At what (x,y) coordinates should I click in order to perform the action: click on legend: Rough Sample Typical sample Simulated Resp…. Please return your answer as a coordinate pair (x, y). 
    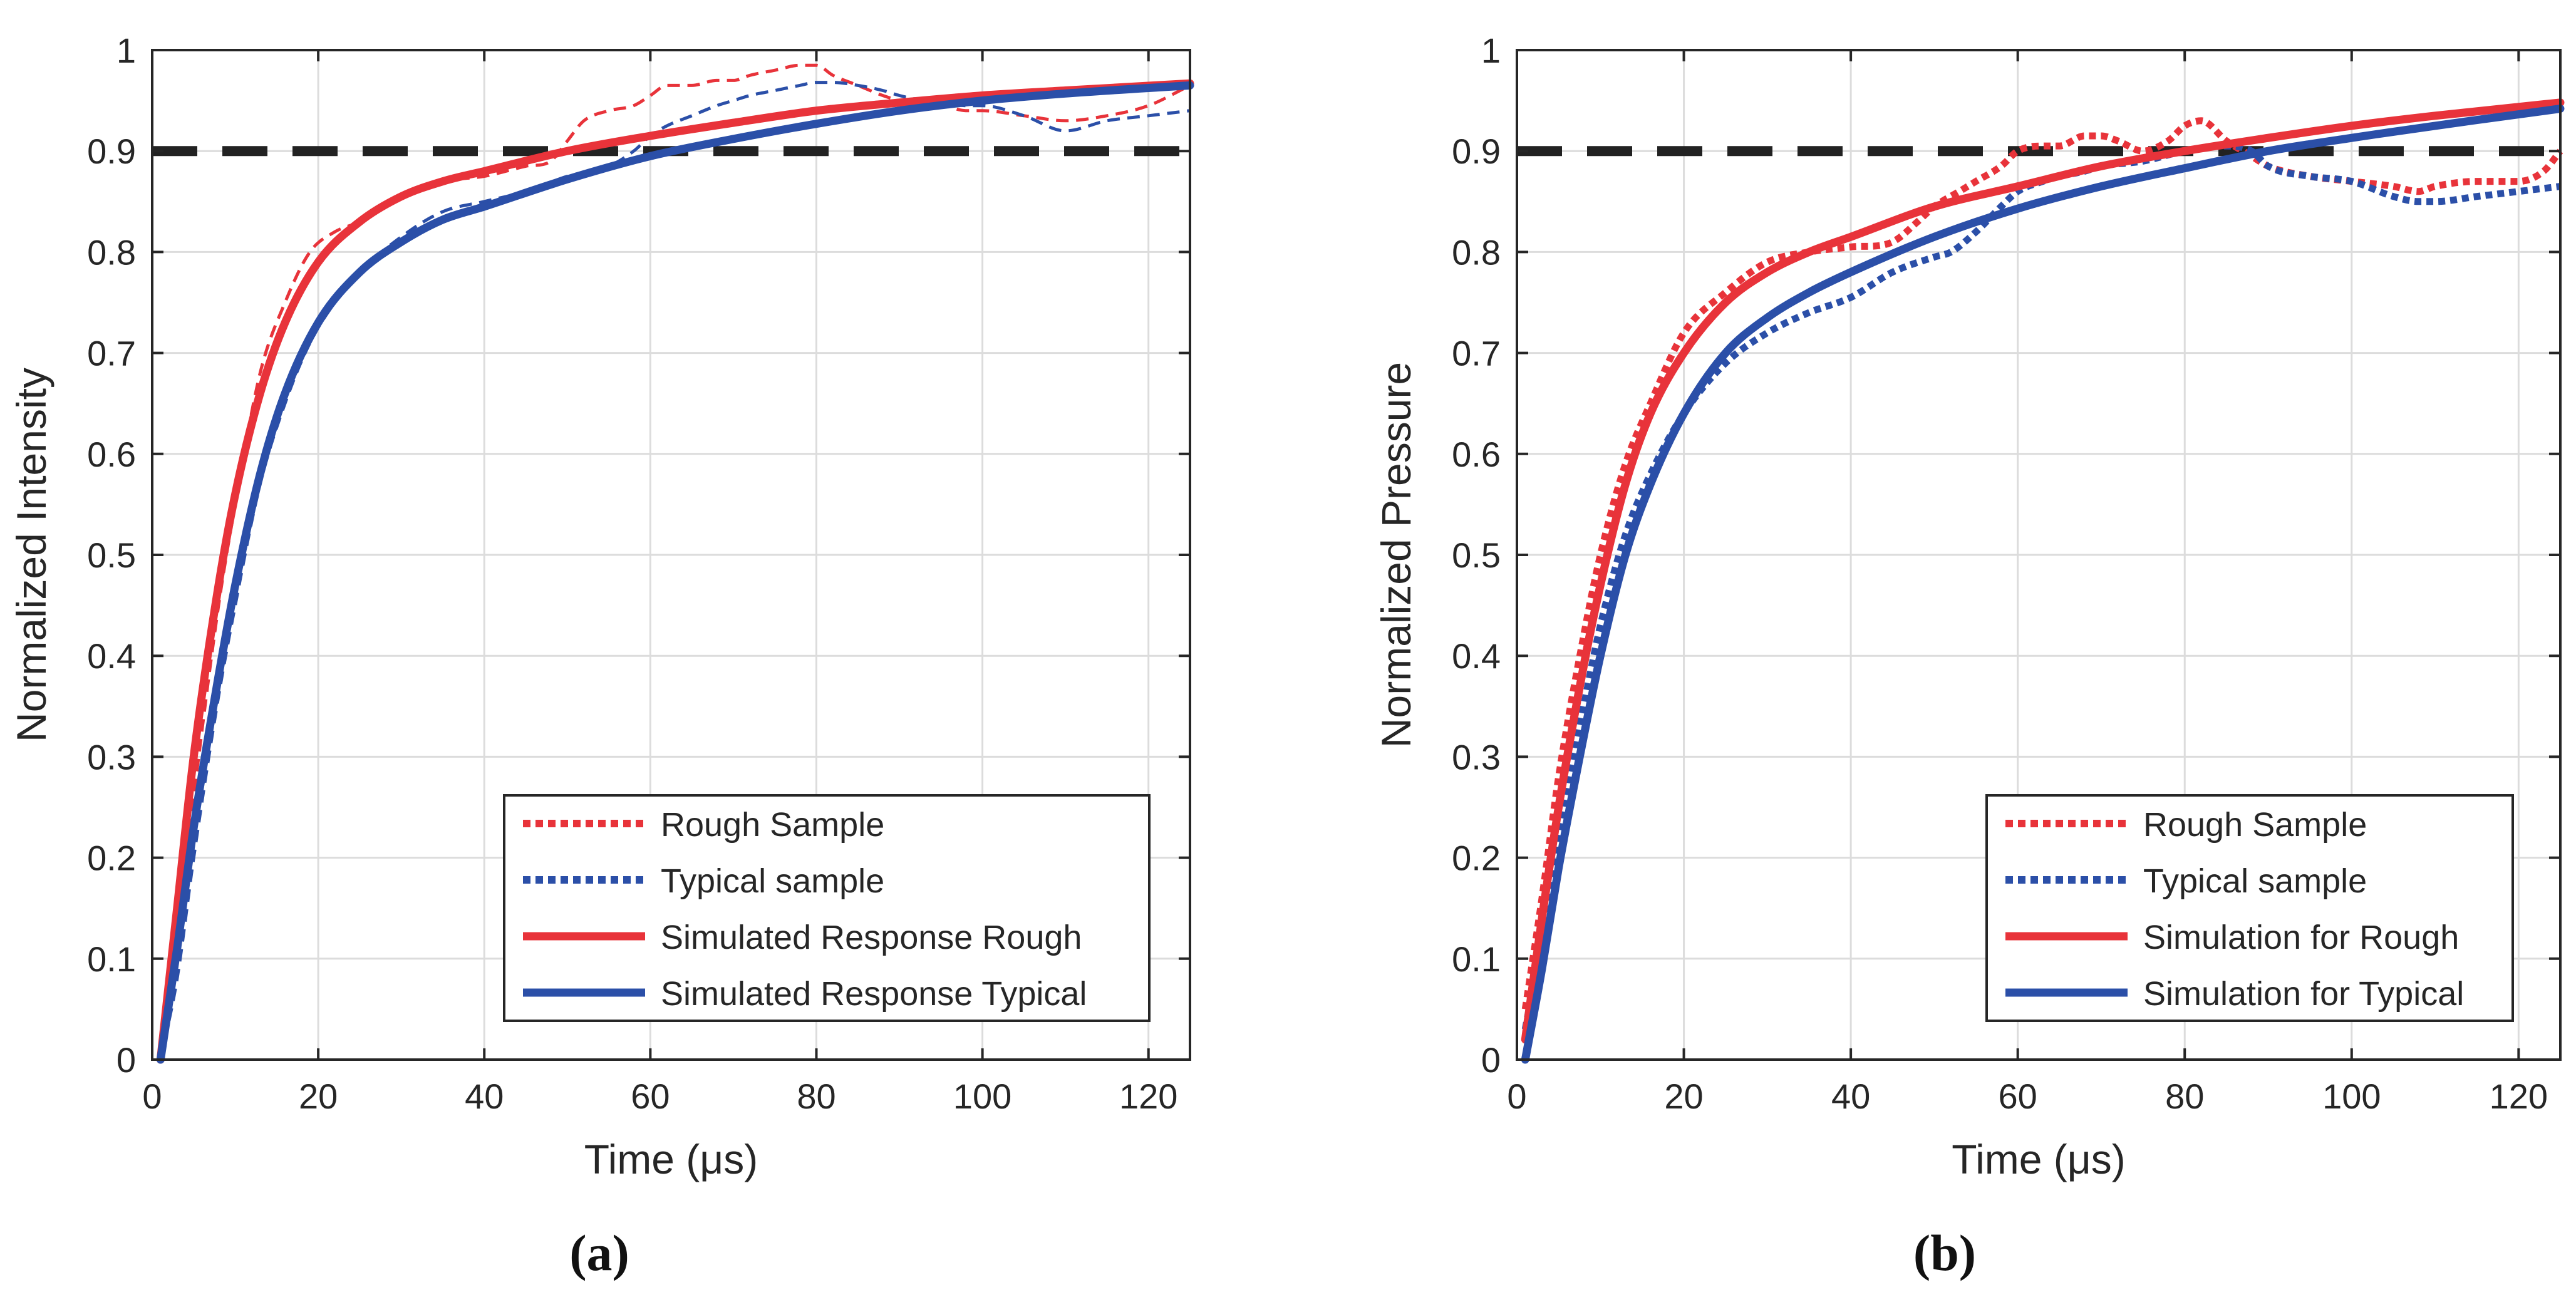
    Looking at the image, I should click on (827, 908).